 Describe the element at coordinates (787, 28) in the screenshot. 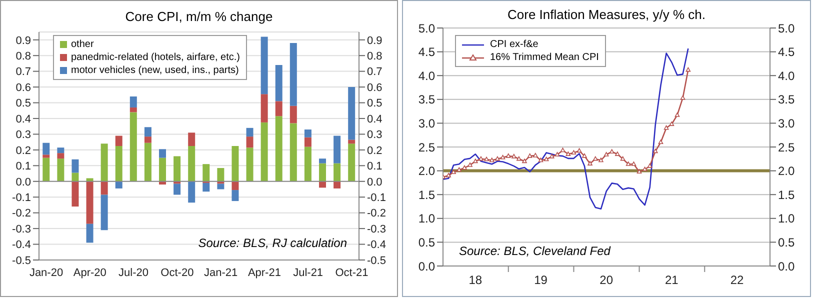

I see `y-tick-label: 5.0` at that location.